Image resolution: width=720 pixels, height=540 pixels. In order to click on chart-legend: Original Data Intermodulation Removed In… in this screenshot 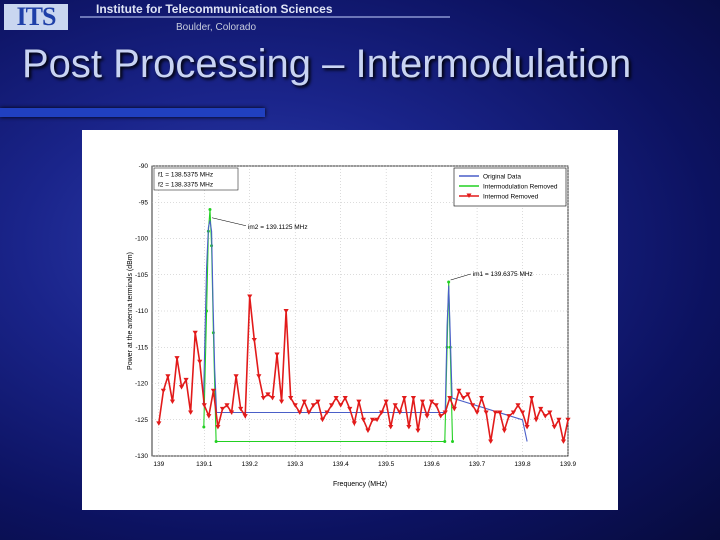, I will do `click(510, 187)`.